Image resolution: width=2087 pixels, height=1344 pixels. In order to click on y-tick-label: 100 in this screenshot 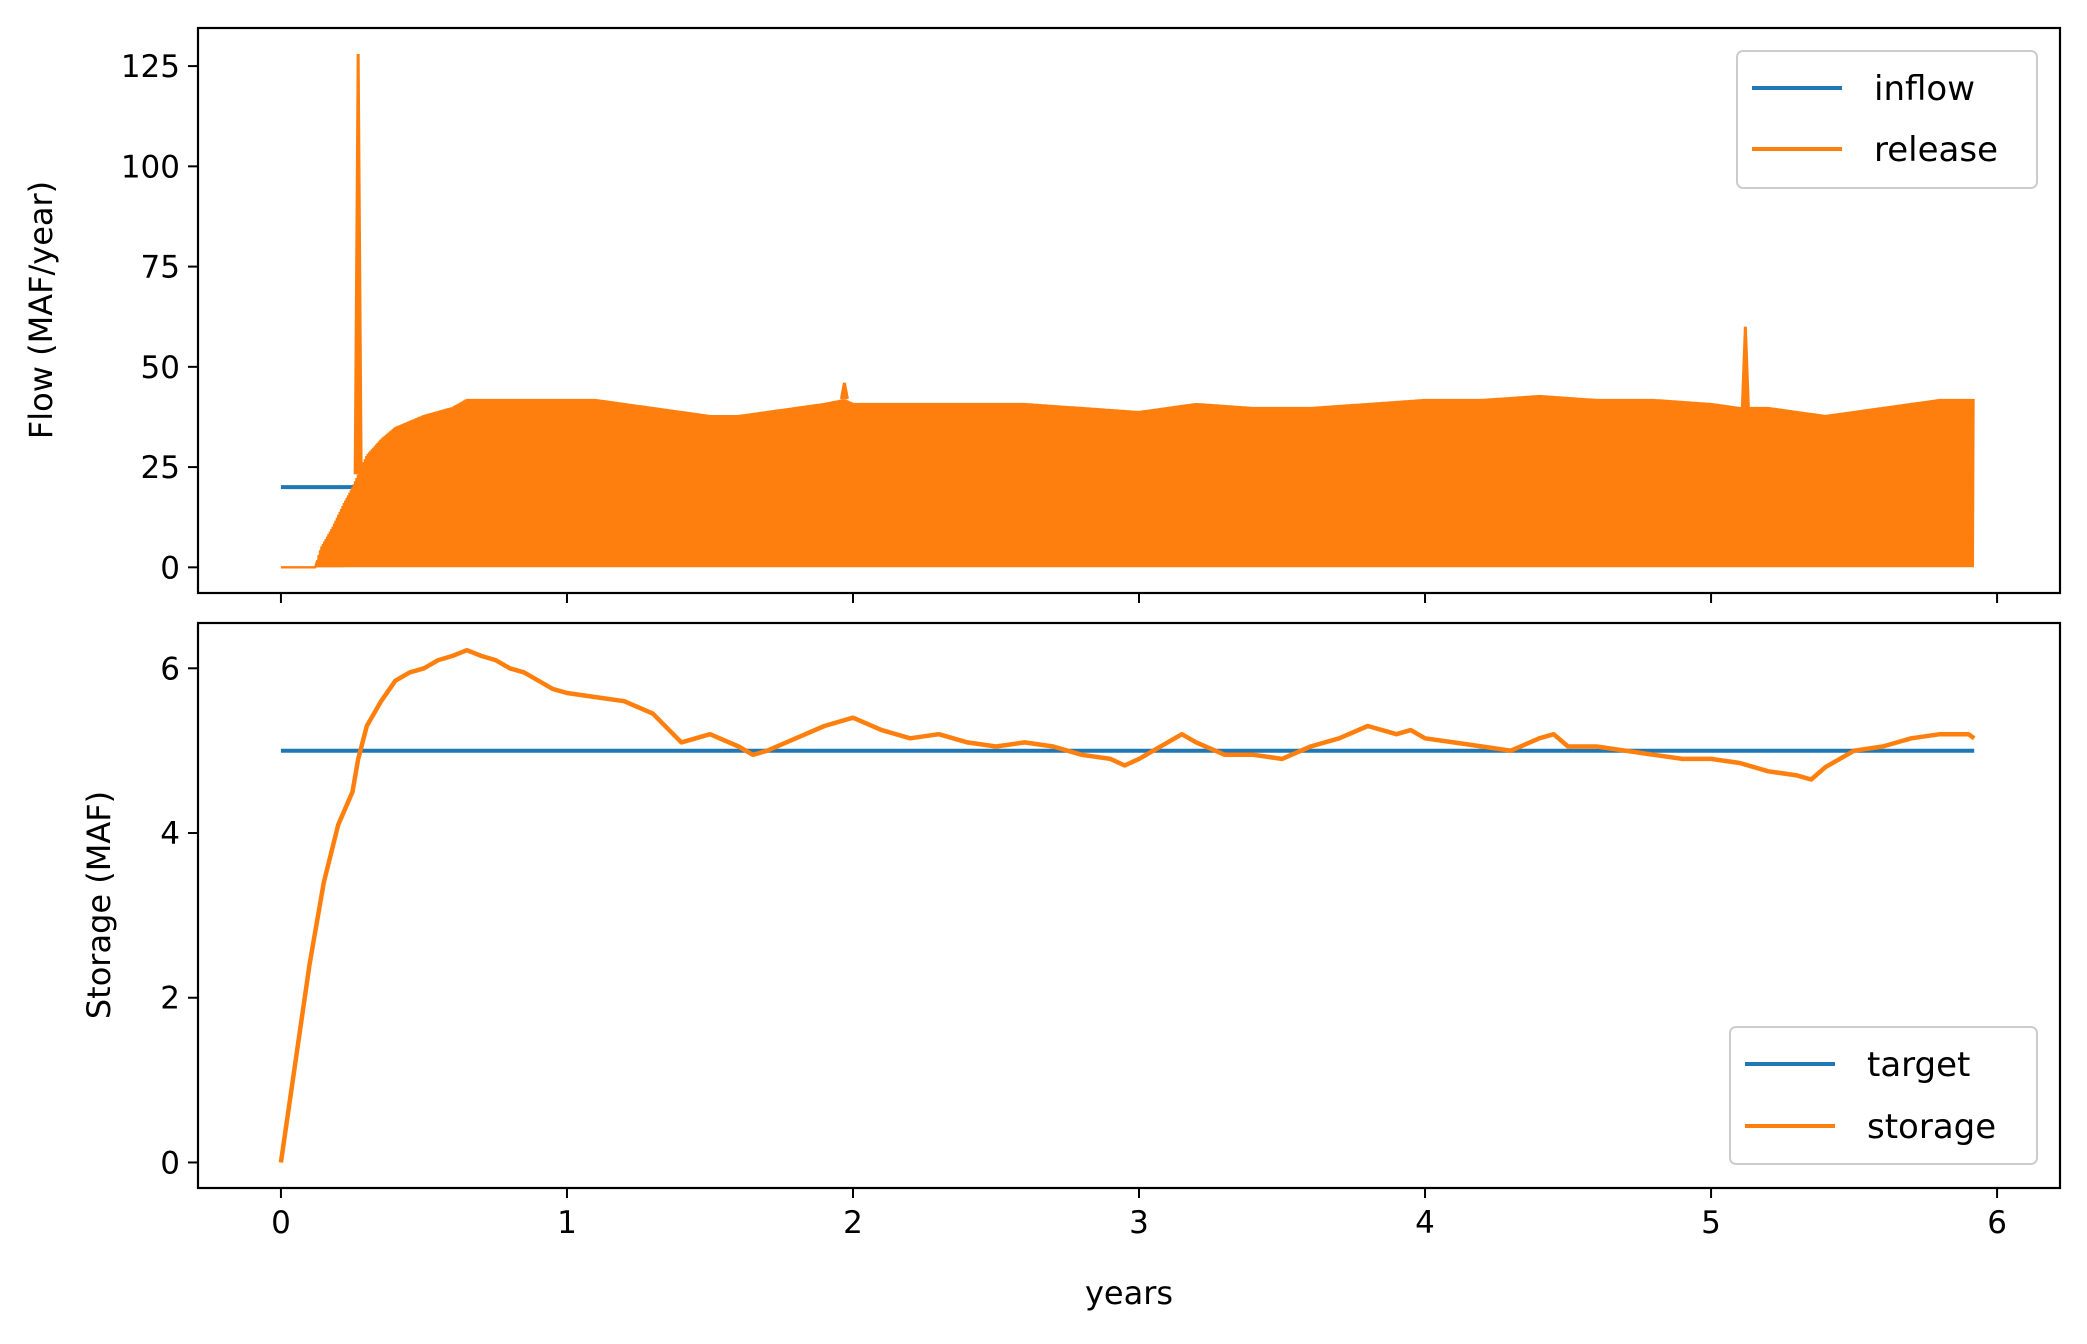, I will do `click(150, 167)`.